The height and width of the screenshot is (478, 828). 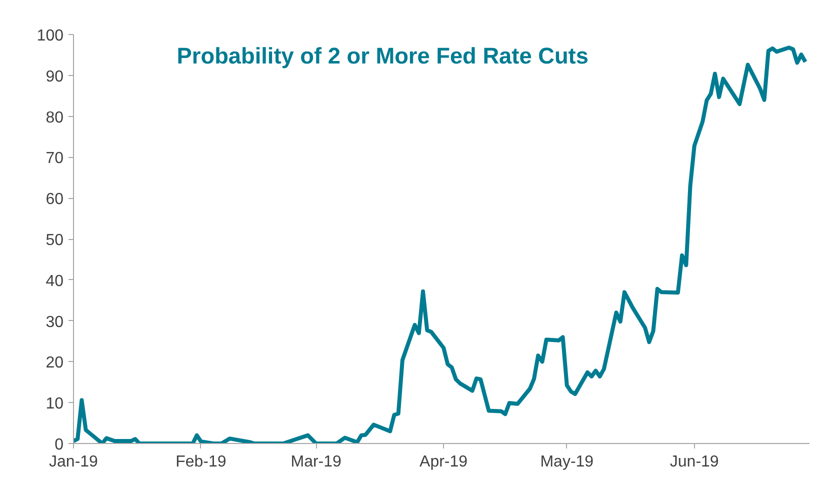 What do you see at coordinates (50, 36) in the screenshot?
I see `y-tick-label: 100` at bounding box center [50, 36].